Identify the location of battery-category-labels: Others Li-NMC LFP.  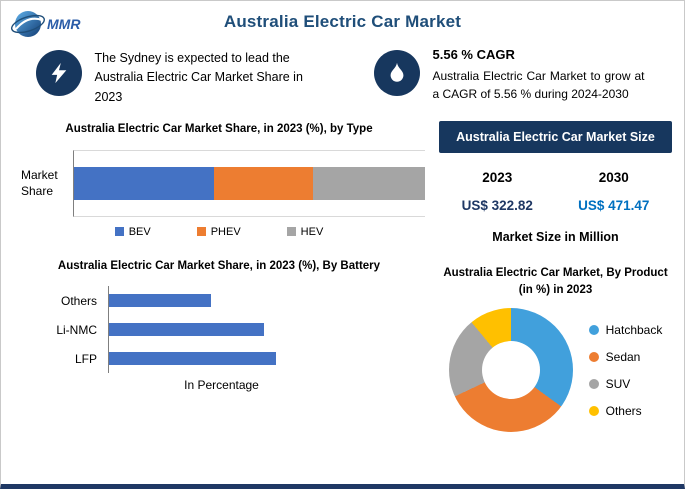
(60, 329).